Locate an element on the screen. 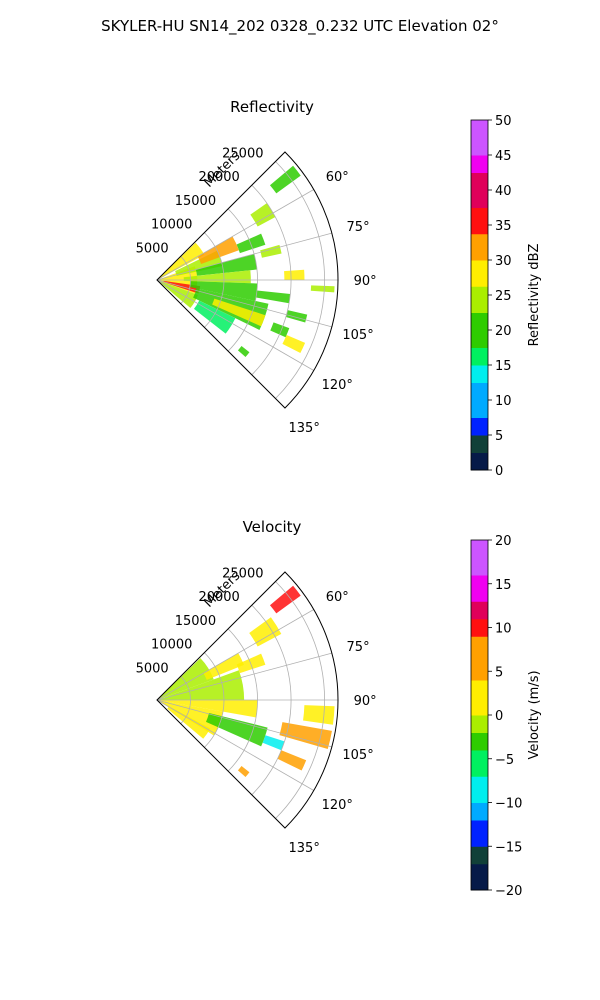  colorbar-tick-label: 50 is located at coordinates (503, 121).